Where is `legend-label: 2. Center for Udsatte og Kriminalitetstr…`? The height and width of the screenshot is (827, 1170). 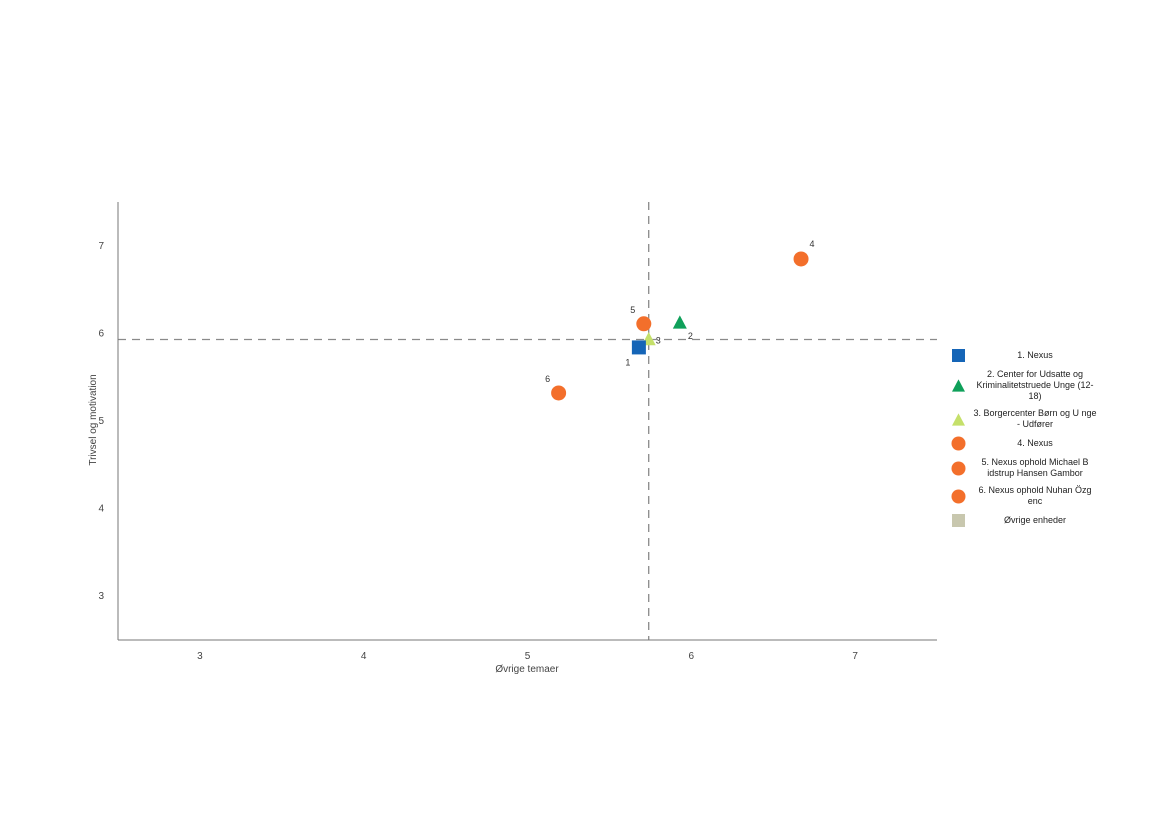
legend-label: 2. Center for Udsatte og Kriminalitetstr… is located at coordinates (1035, 385).